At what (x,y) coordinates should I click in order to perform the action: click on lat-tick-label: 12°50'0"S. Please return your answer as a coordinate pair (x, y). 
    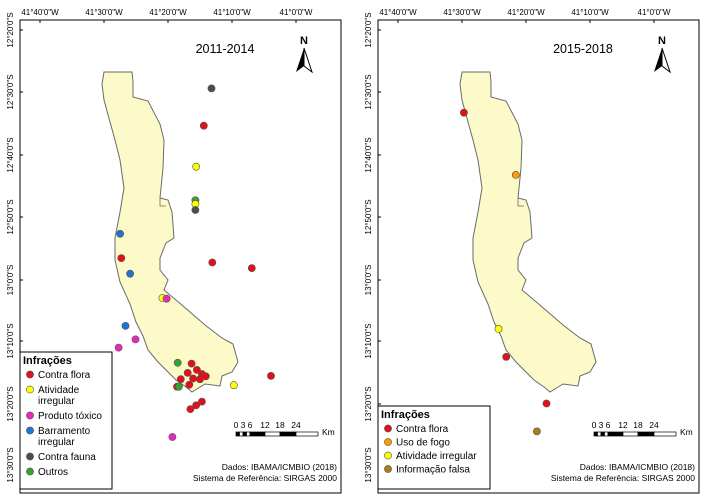
    Looking at the image, I should click on (368, 216).